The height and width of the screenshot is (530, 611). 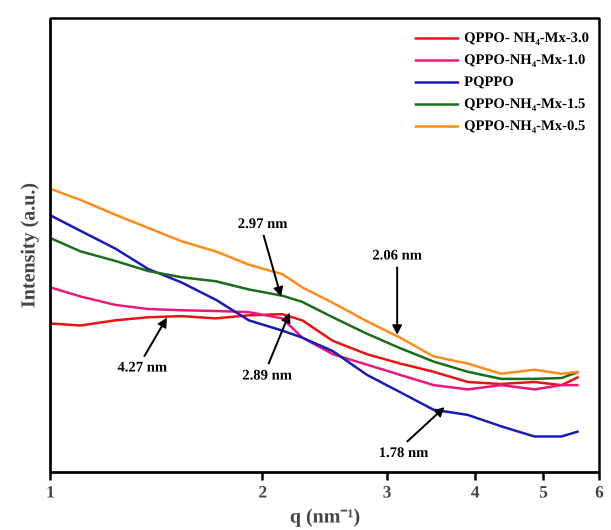 What do you see at coordinates (526, 38) in the screenshot?
I see `legend-label: QPPO- NH₄-Mx-3.0` at bounding box center [526, 38].